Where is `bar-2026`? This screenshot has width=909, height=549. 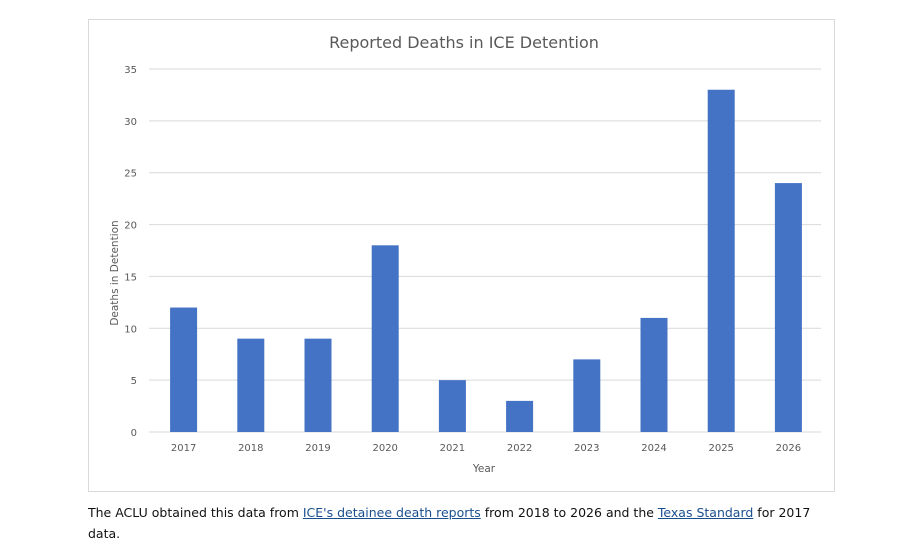 bar-2026 is located at coordinates (788, 307).